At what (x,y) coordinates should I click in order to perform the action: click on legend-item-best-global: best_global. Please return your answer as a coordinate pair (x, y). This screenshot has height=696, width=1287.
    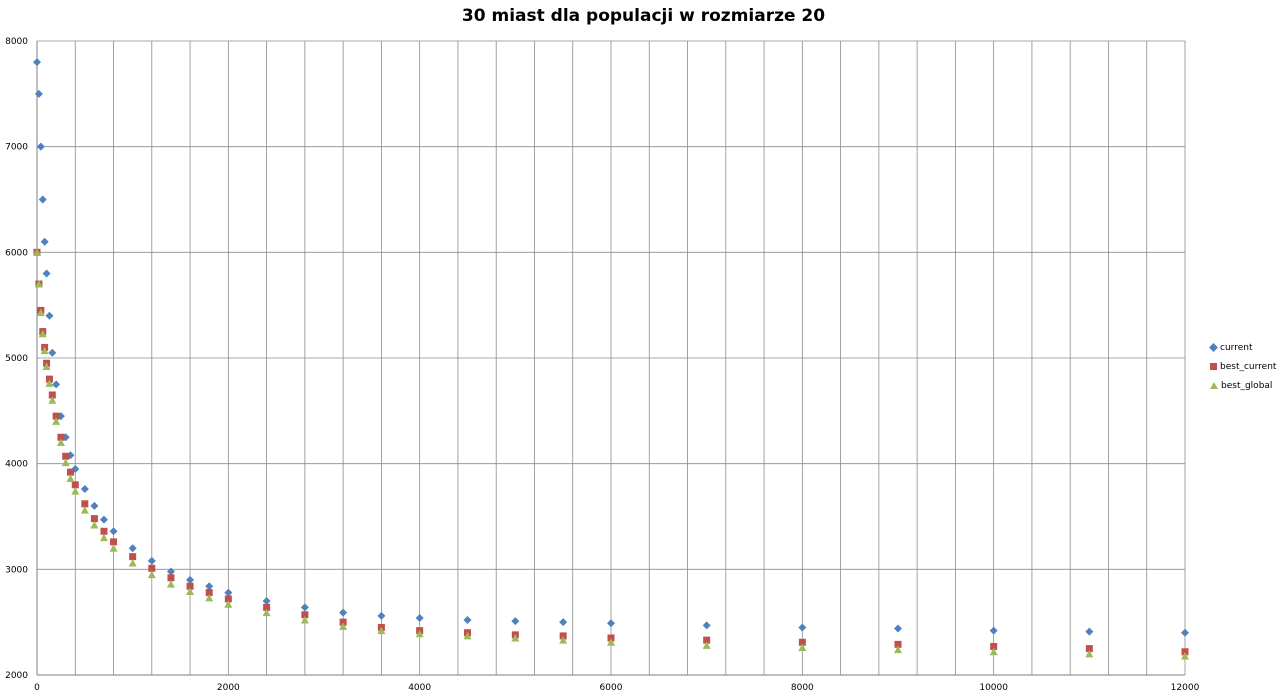
    Looking at the image, I should click on (1243, 385).